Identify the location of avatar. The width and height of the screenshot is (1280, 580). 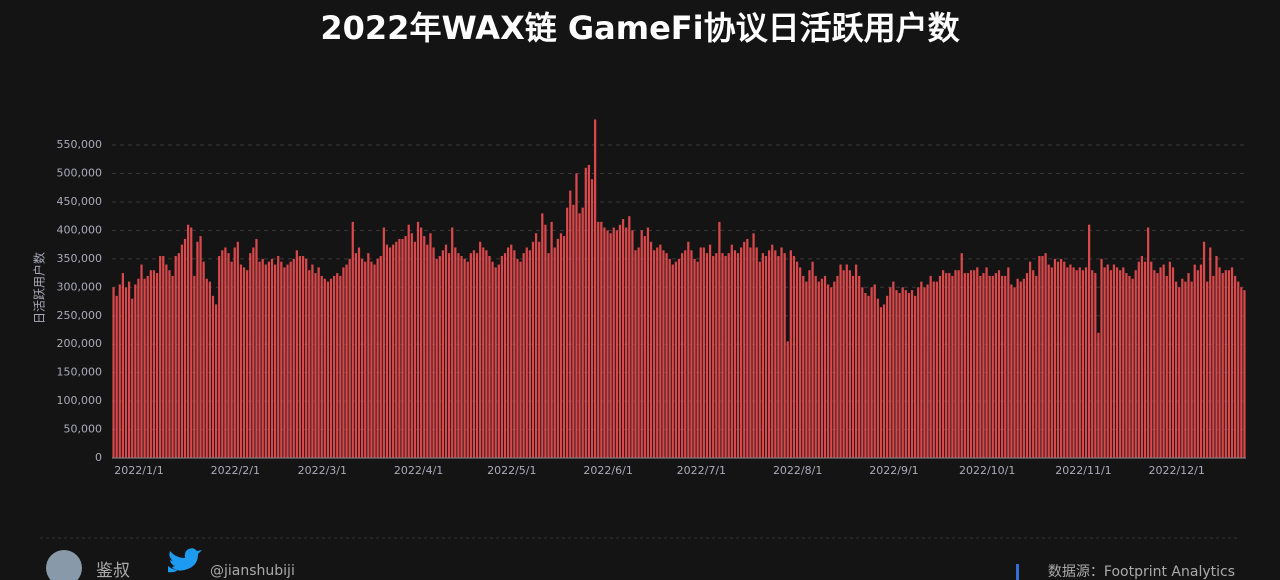
(64, 565).